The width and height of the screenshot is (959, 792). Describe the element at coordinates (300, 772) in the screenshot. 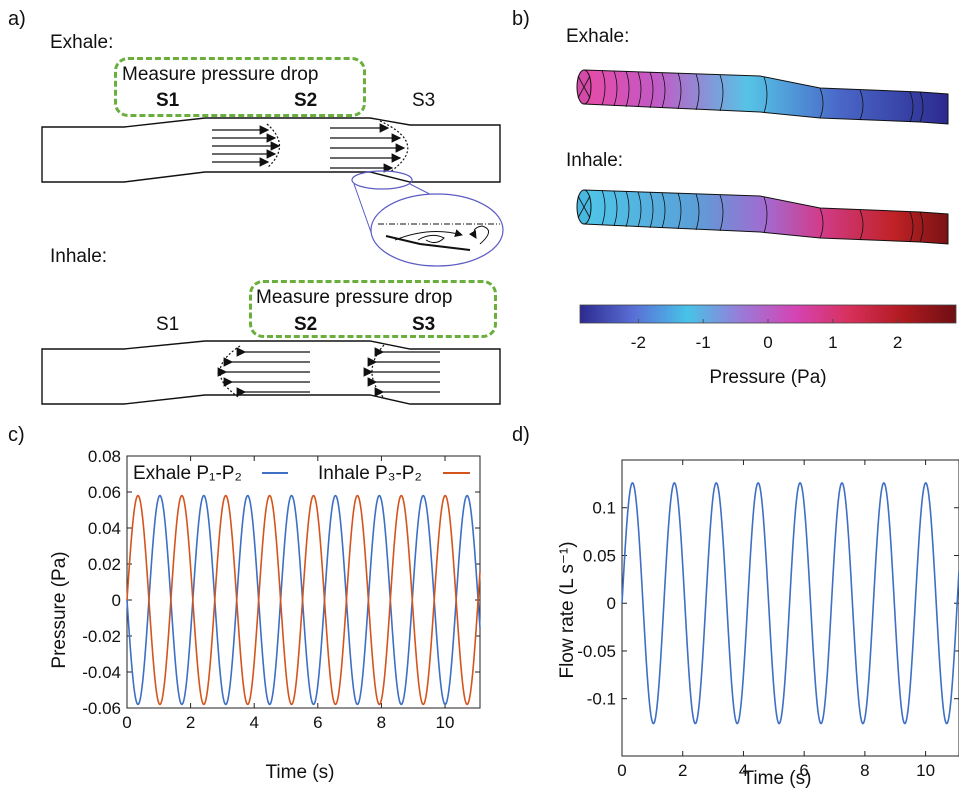

I see `pressure-chart-xlabel: Time (s)` at that location.